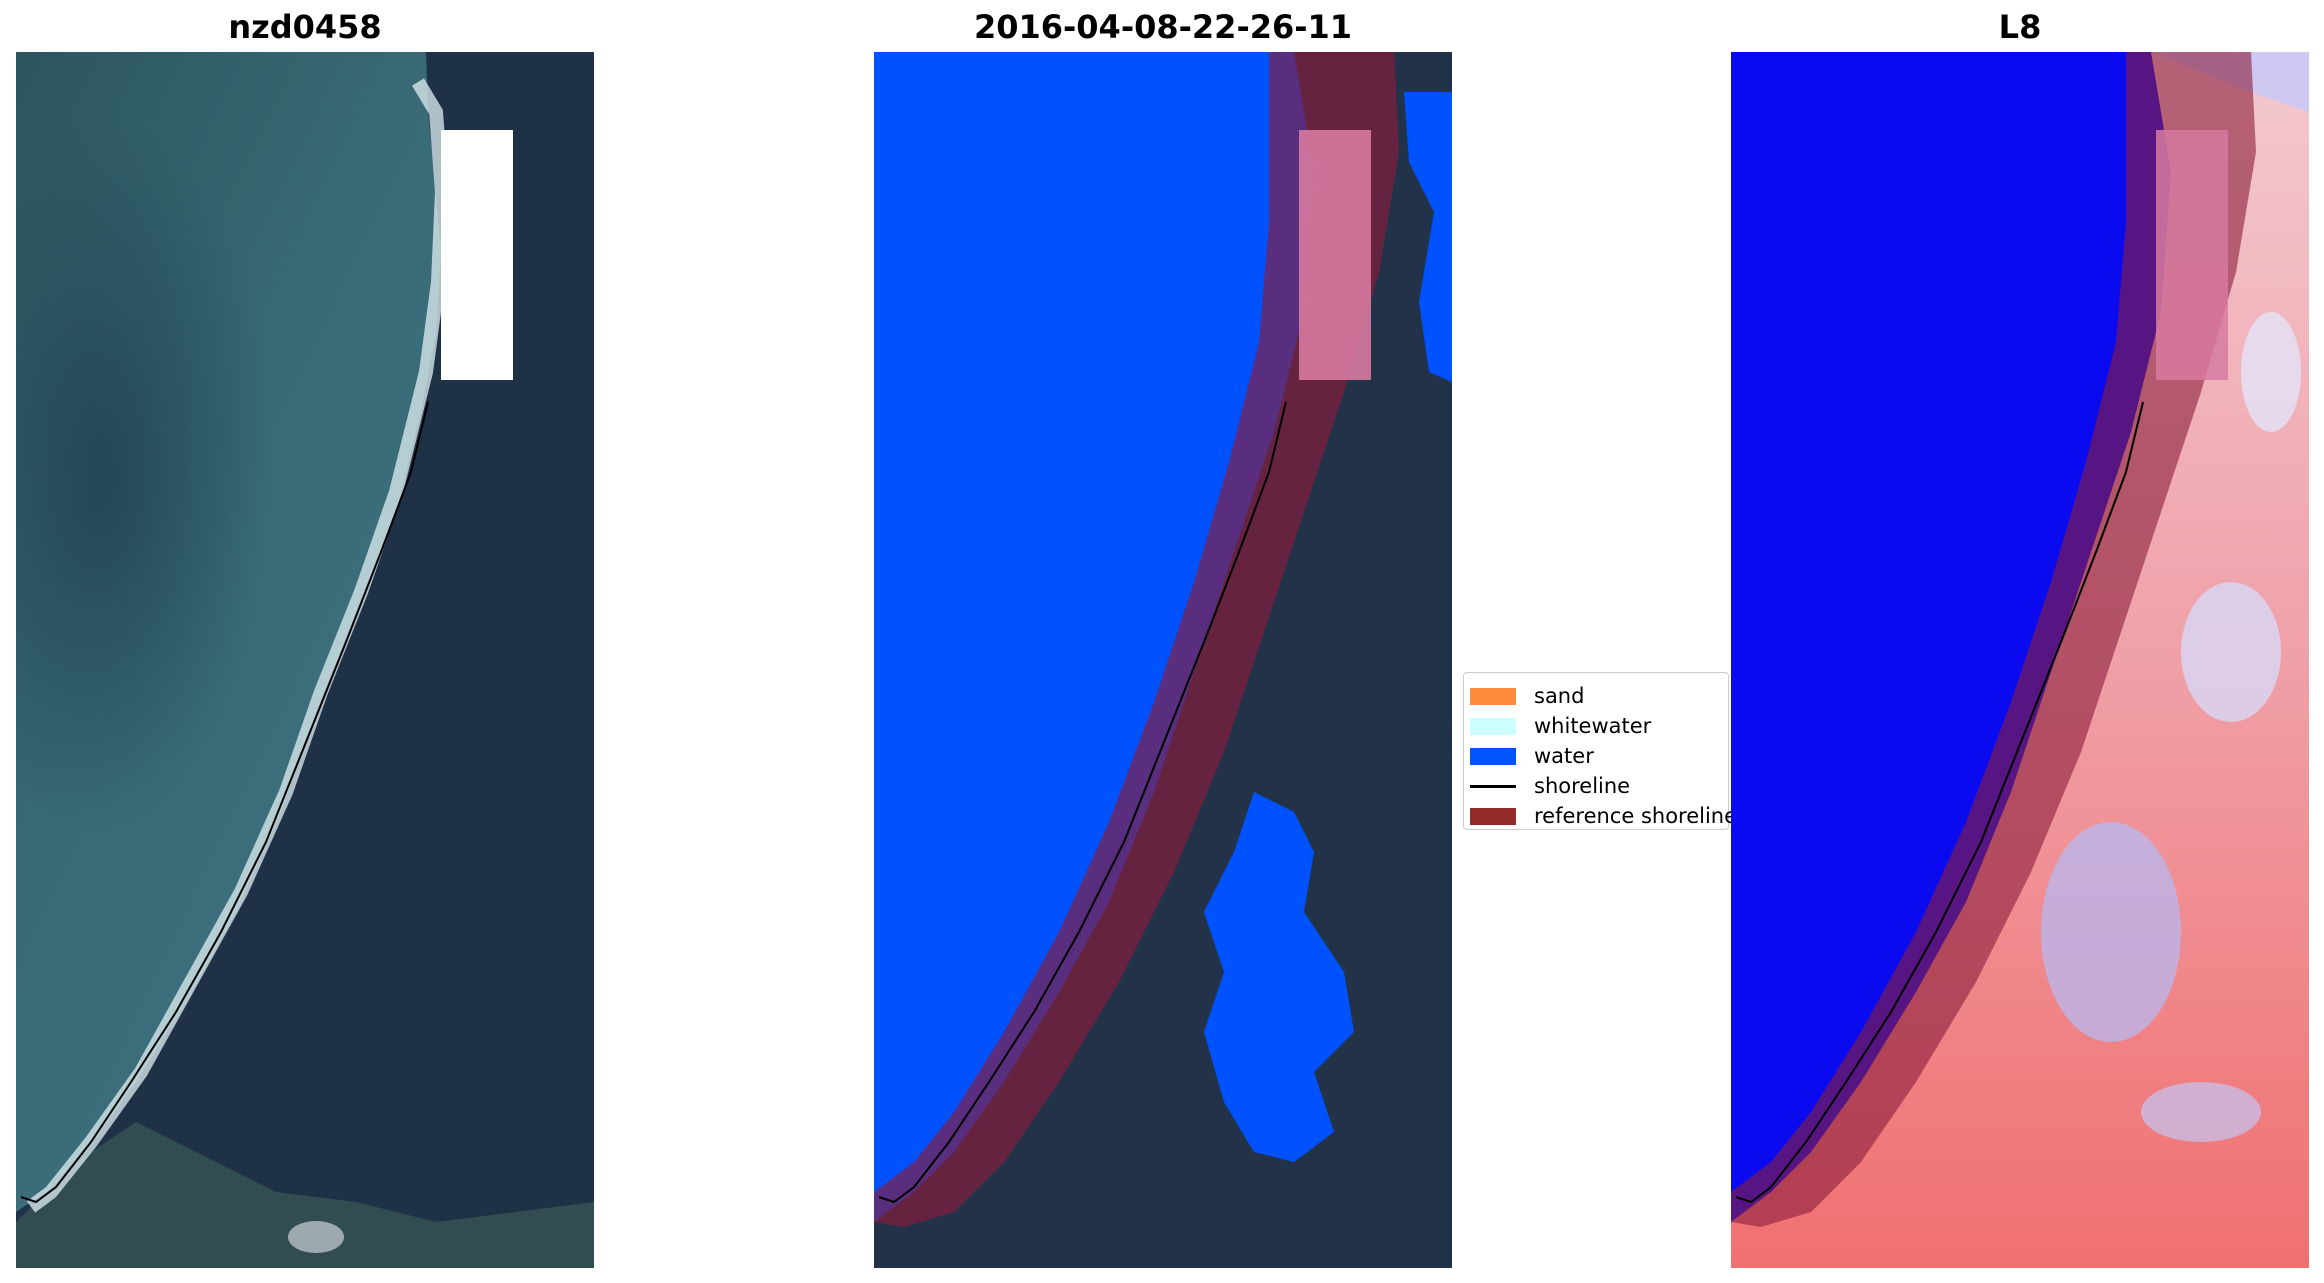 This screenshot has height=1283, width=2324. Describe the element at coordinates (477, 255) in the screenshot. I see `cloud-mask` at that location.